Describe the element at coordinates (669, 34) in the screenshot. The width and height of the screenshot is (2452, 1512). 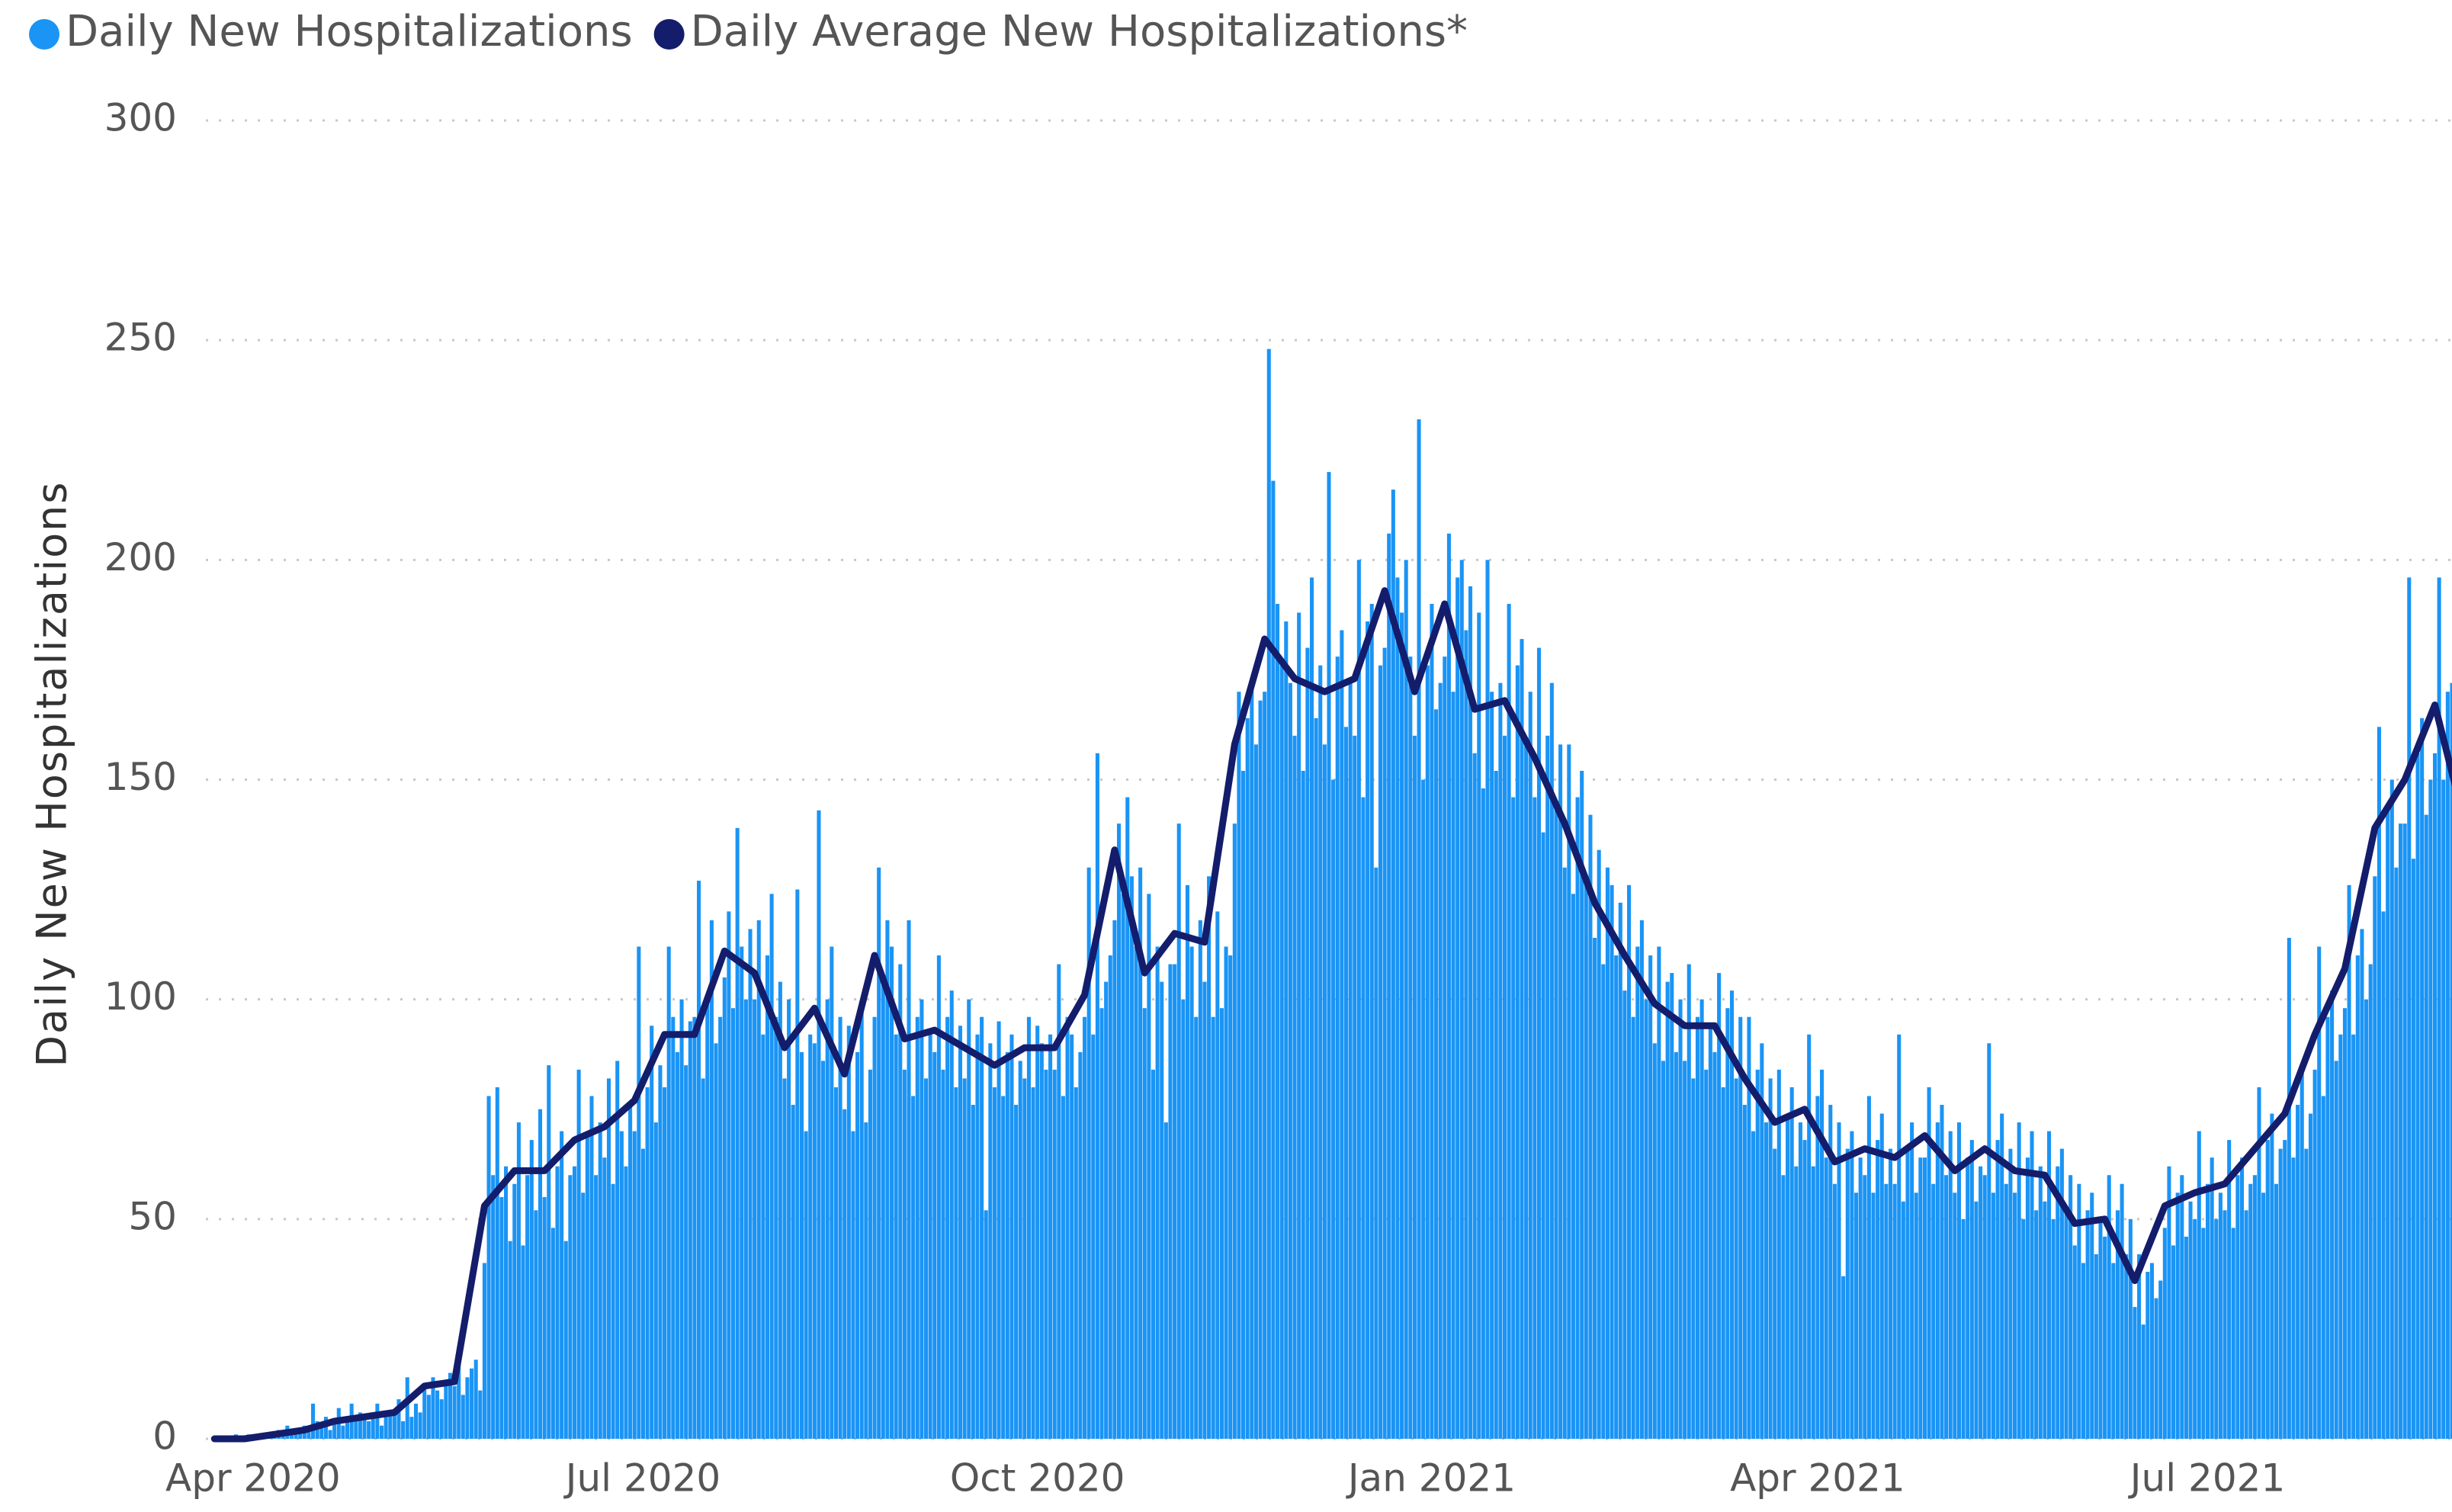
I see `legend-marker` at that location.